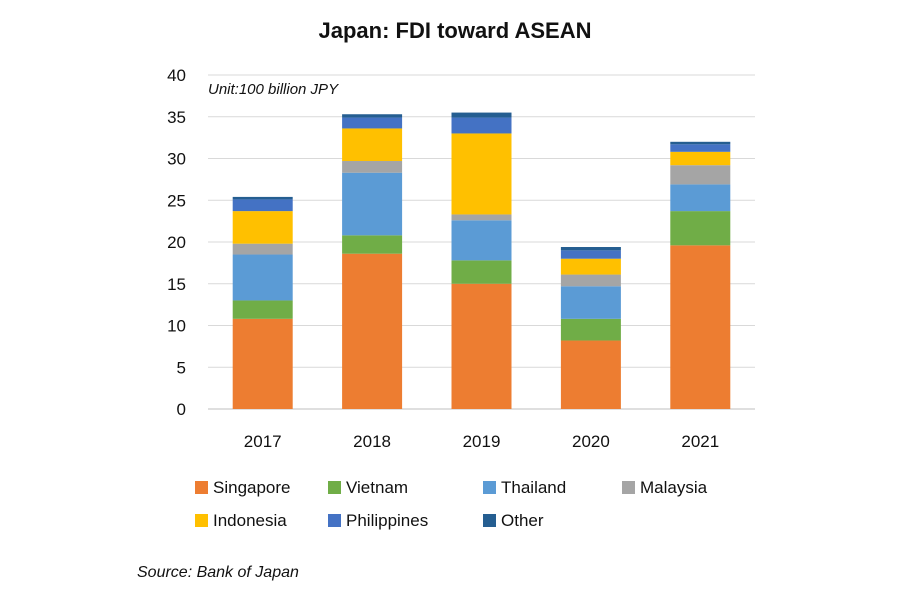  Describe the element at coordinates (262, 198) in the screenshot. I see `bar-other-2017` at that location.